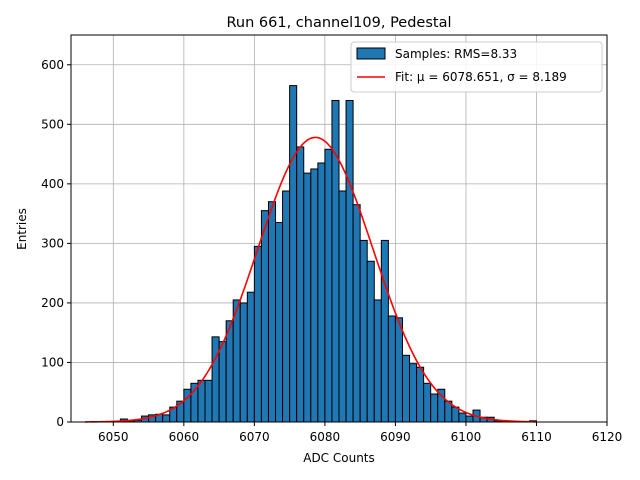 The image size is (640, 480). Describe the element at coordinates (60, 422) in the screenshot. I see `y-tick-label: 0` at that location.